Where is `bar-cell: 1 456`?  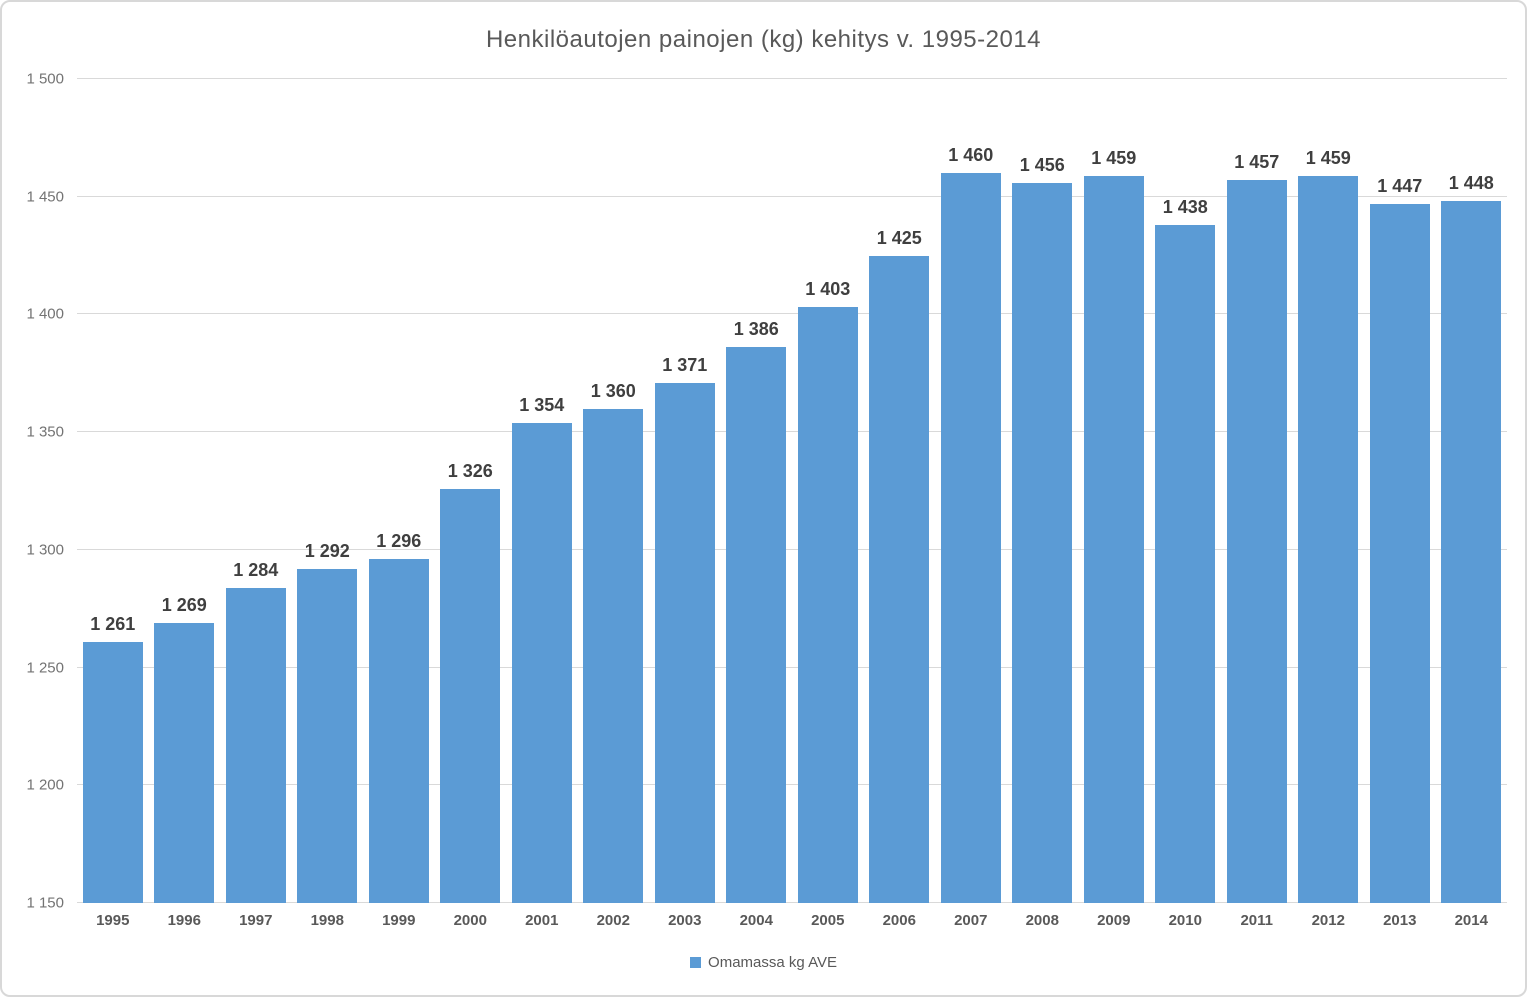 bar-cell: 1 456 is located at coordinates (1043, 491).